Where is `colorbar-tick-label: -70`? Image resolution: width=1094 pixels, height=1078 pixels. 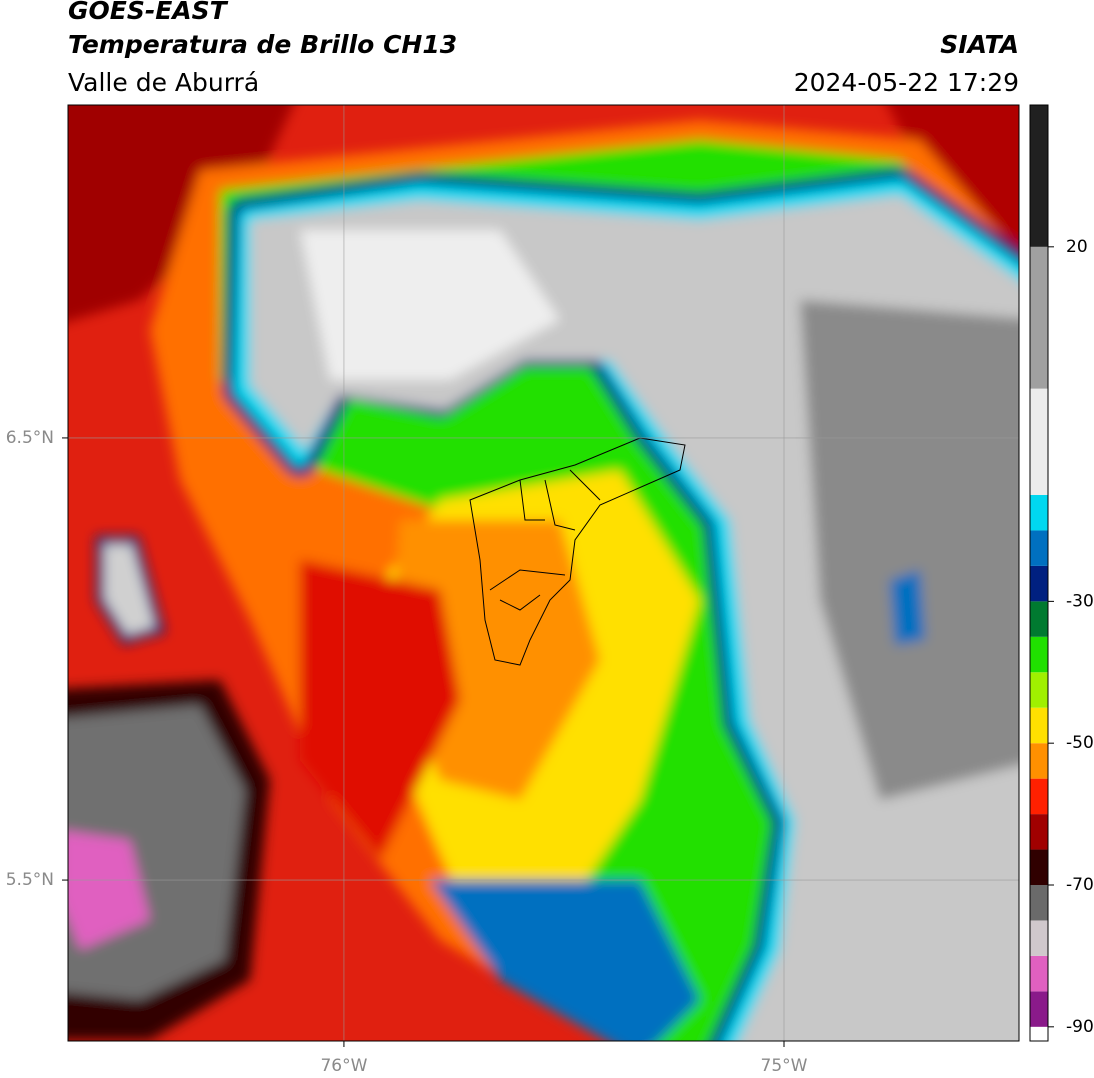 colorbar-tick-label: -70 is located at coordinates (1080, 885).